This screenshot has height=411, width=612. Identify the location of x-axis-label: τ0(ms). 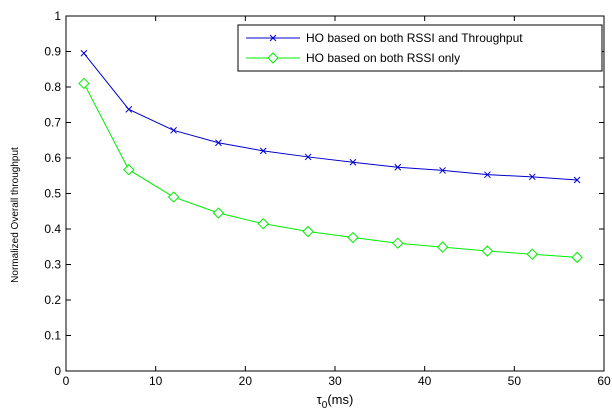
(335, 401).